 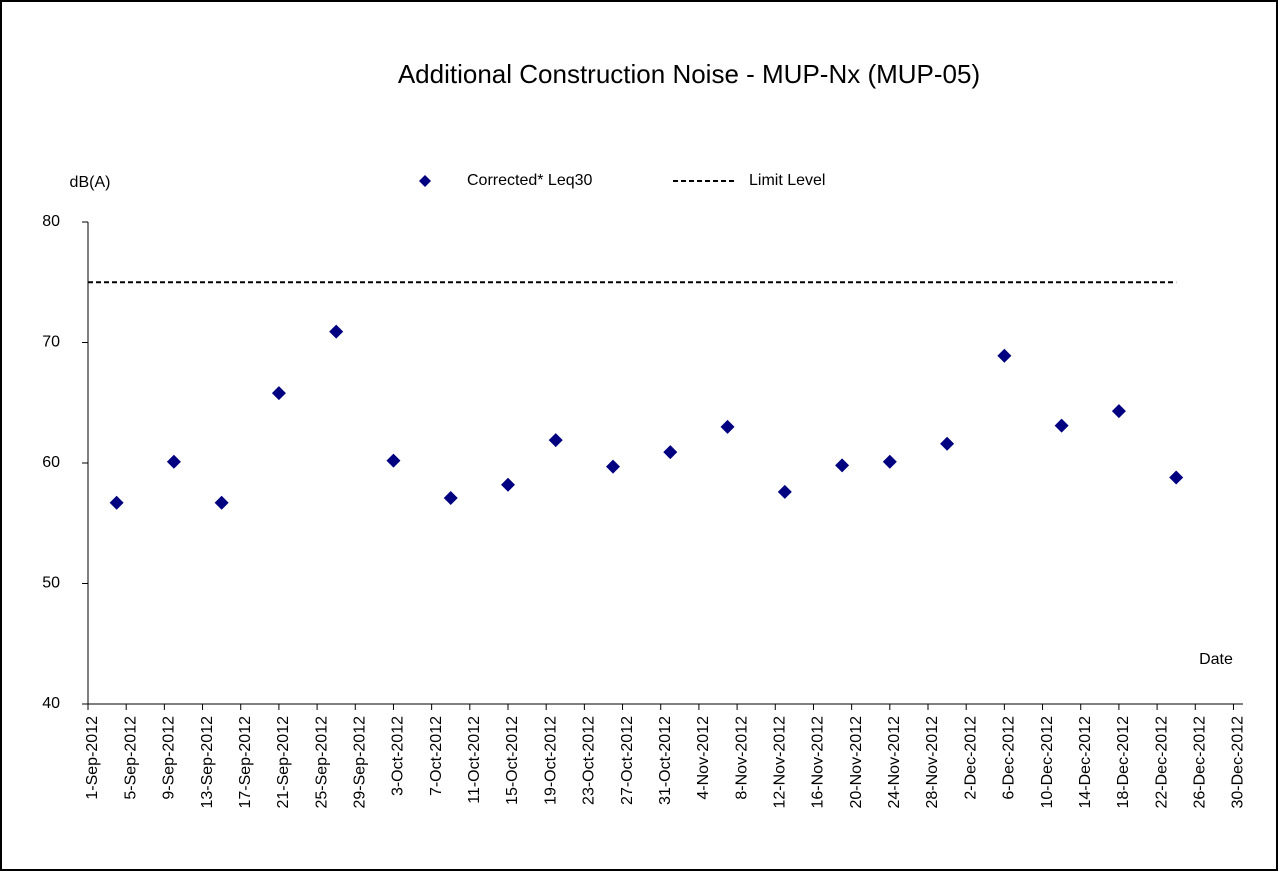 I want to click on x-tick-label: 21-Sep-2012, so click(x=283, y=762).